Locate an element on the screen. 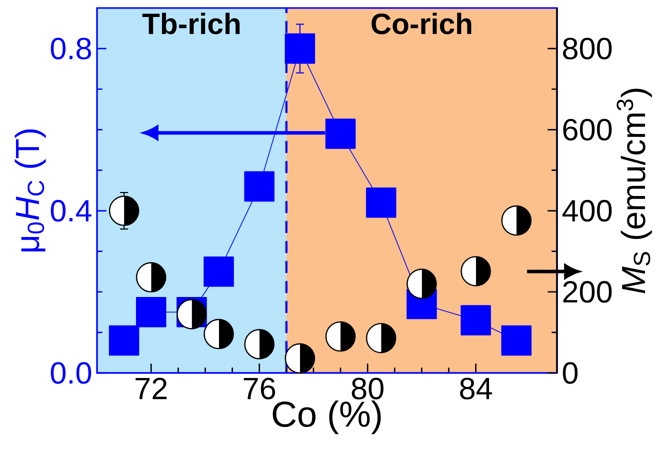 This screenshot has width=658, height=450. y-axis-title: μ$_{0}$H$_{C}$ (T) is located at coordinates (30, 190).